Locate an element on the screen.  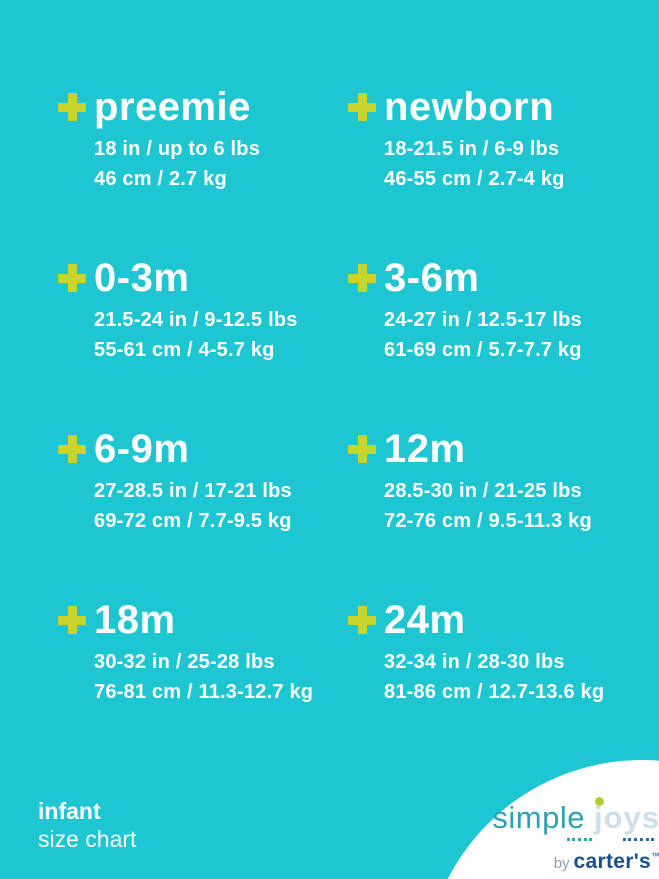
size-imperial: 24-27 in / 12.5-17 lbs is located at coordinates (483, 320).